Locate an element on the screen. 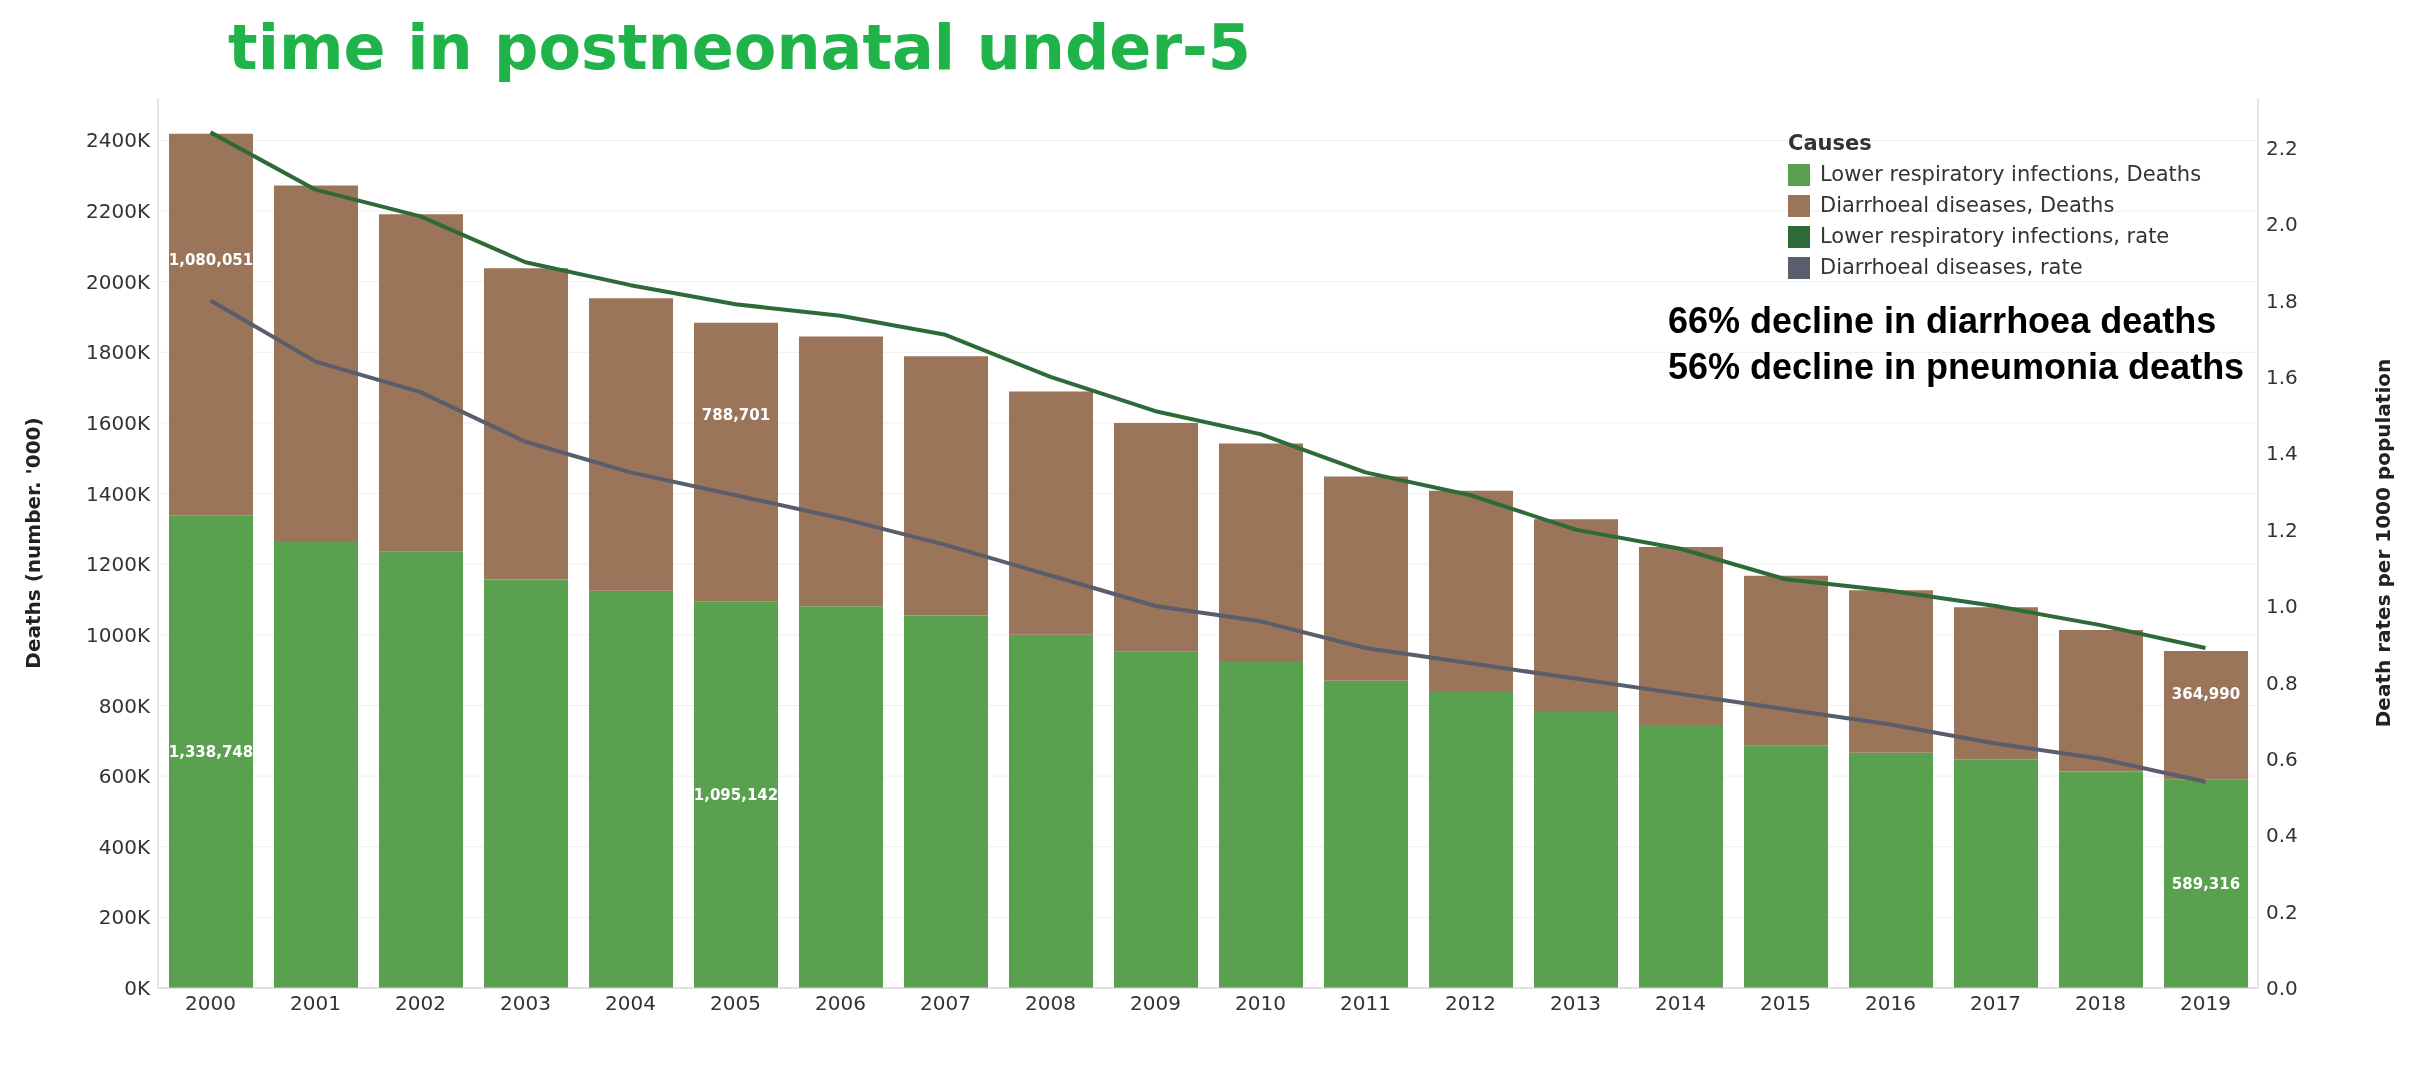  y-tick-label: 1800K is located at coordinates (118, 352).